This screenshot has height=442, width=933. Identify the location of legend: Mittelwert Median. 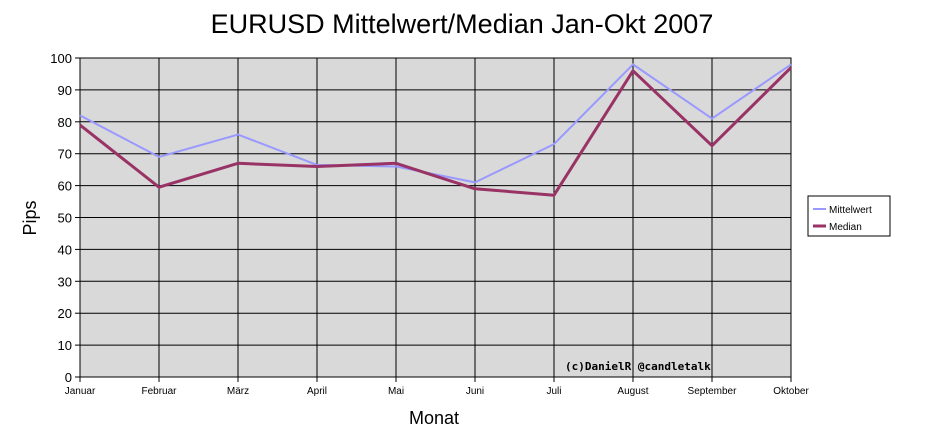
(849, 216).